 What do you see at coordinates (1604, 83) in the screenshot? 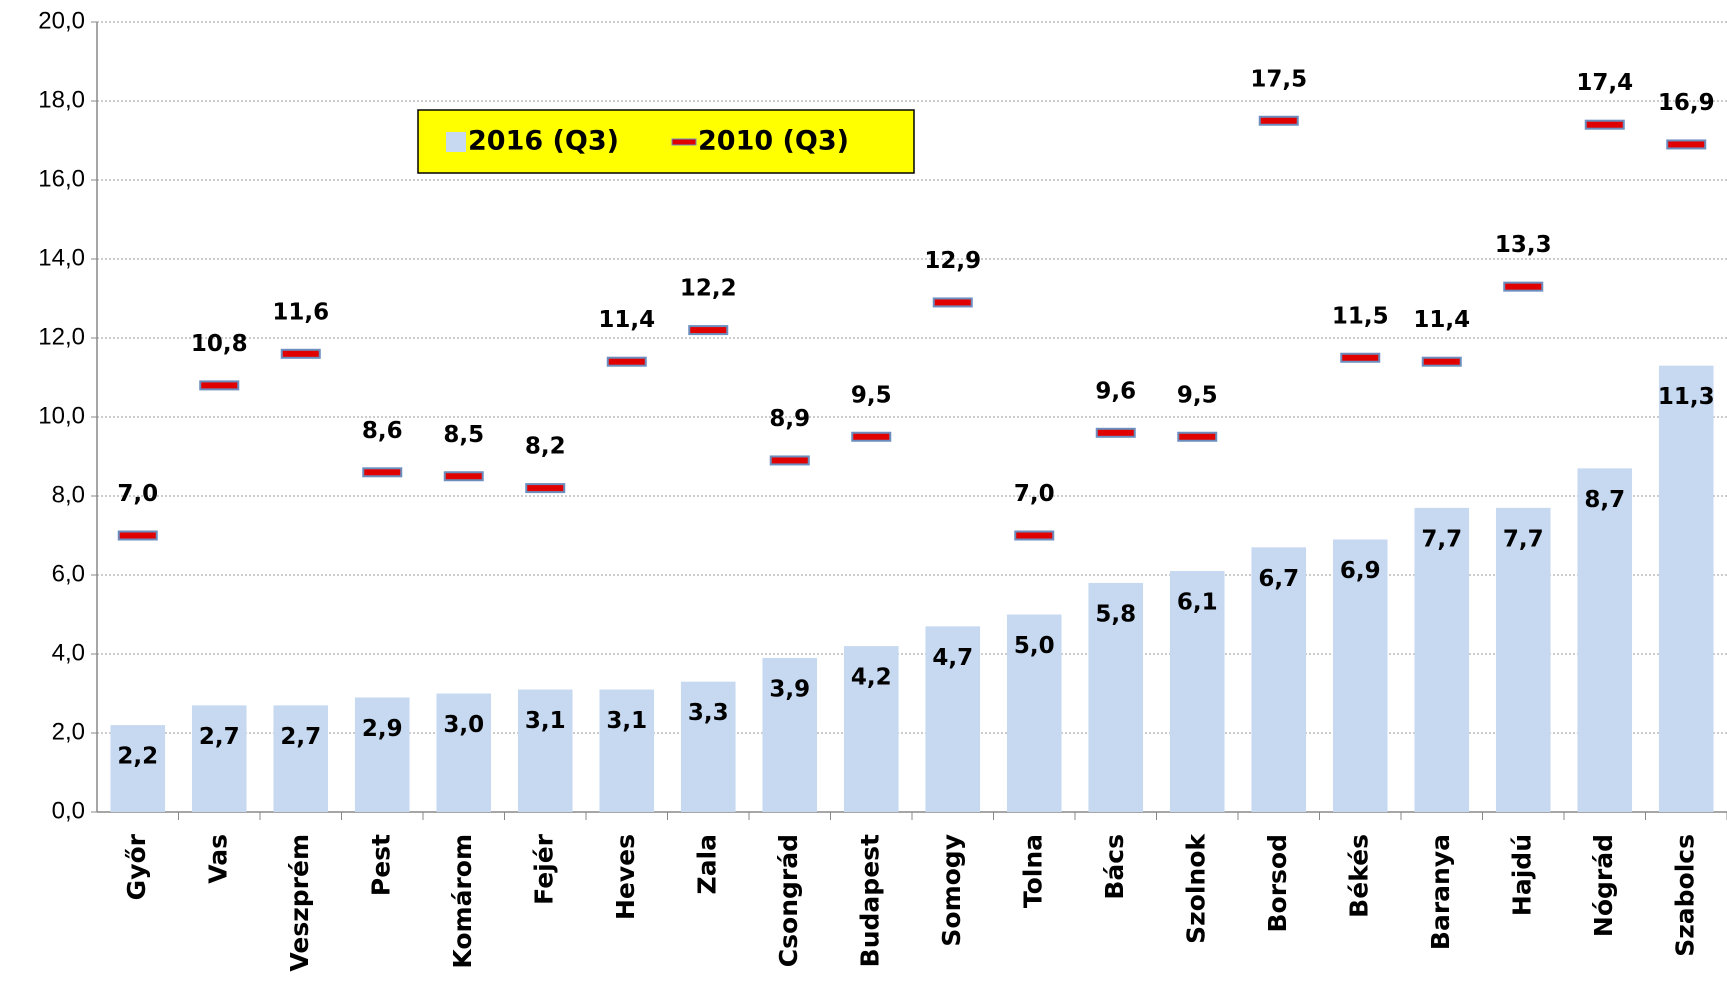
I see `marker-value-label: 17,4` at bounding box center [1604, 83].